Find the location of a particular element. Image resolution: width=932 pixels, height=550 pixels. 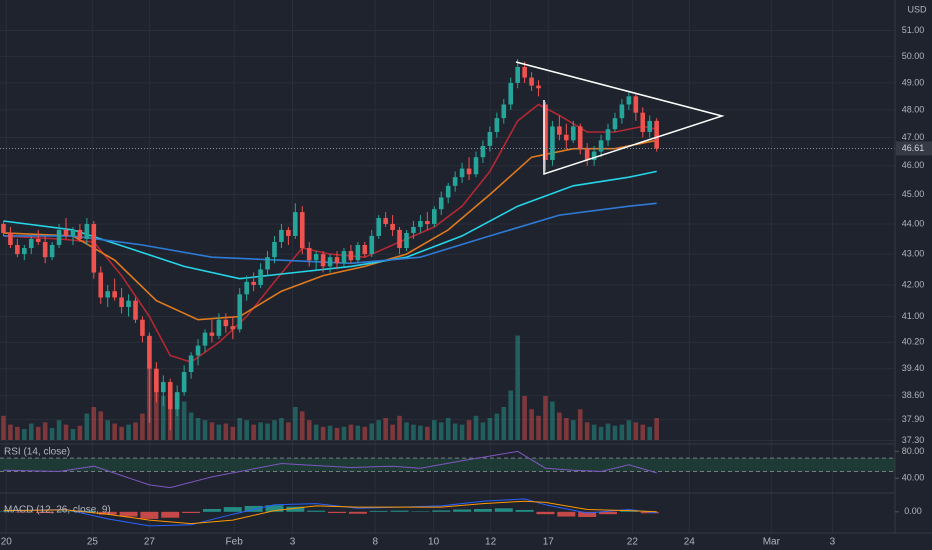

x-tick-label: 27 is located at coordinates (150, 542).